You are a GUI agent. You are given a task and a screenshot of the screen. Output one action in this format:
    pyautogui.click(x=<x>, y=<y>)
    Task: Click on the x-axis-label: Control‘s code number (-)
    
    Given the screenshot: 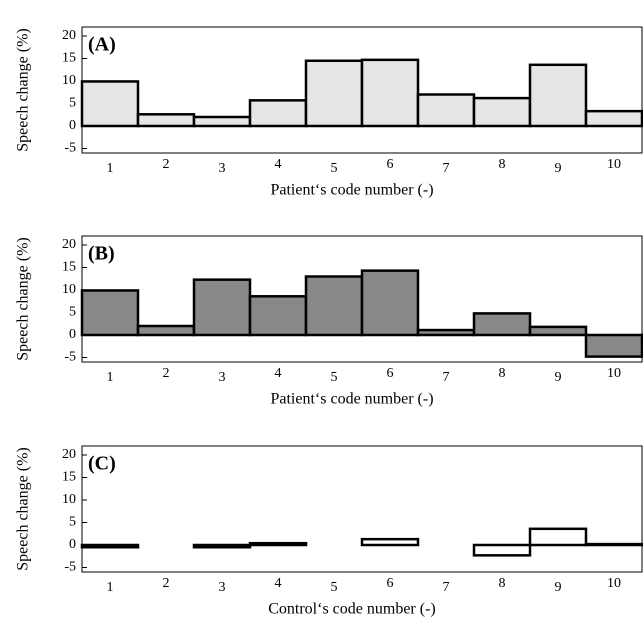 What is the action you would take?
    pyautogui.click(x=352, y=609)
    